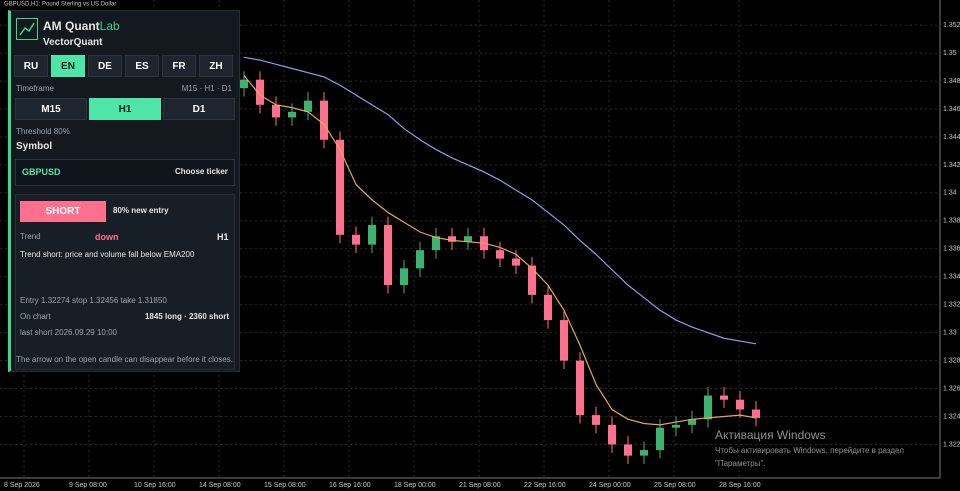 This screenshot has height=491, width=960. What do you see at coordinates (35, 88) in the screenshot?
I see `timeframe-label: Timeframe` at bounding box center [35, 88].